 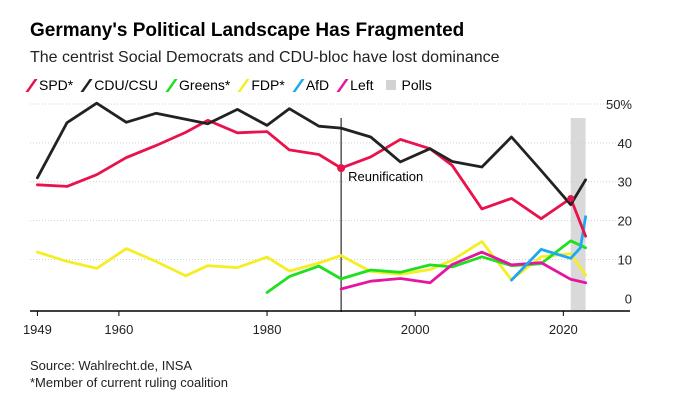 What do you see at coordinates (625, 182) in the screenshot?
I see `y-tick-label: 30` at bounding box center [625, 182].